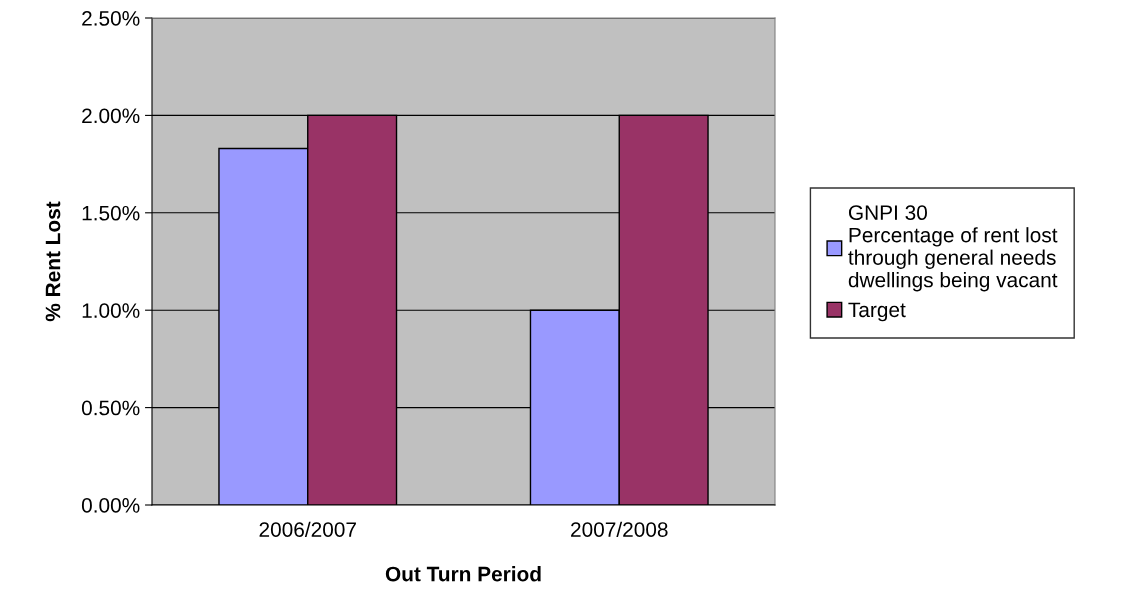 Image resolution: width=1127 pixels, height=609 pixels. I want to click on y-tick-label: 0.00%, so click(110, 505).